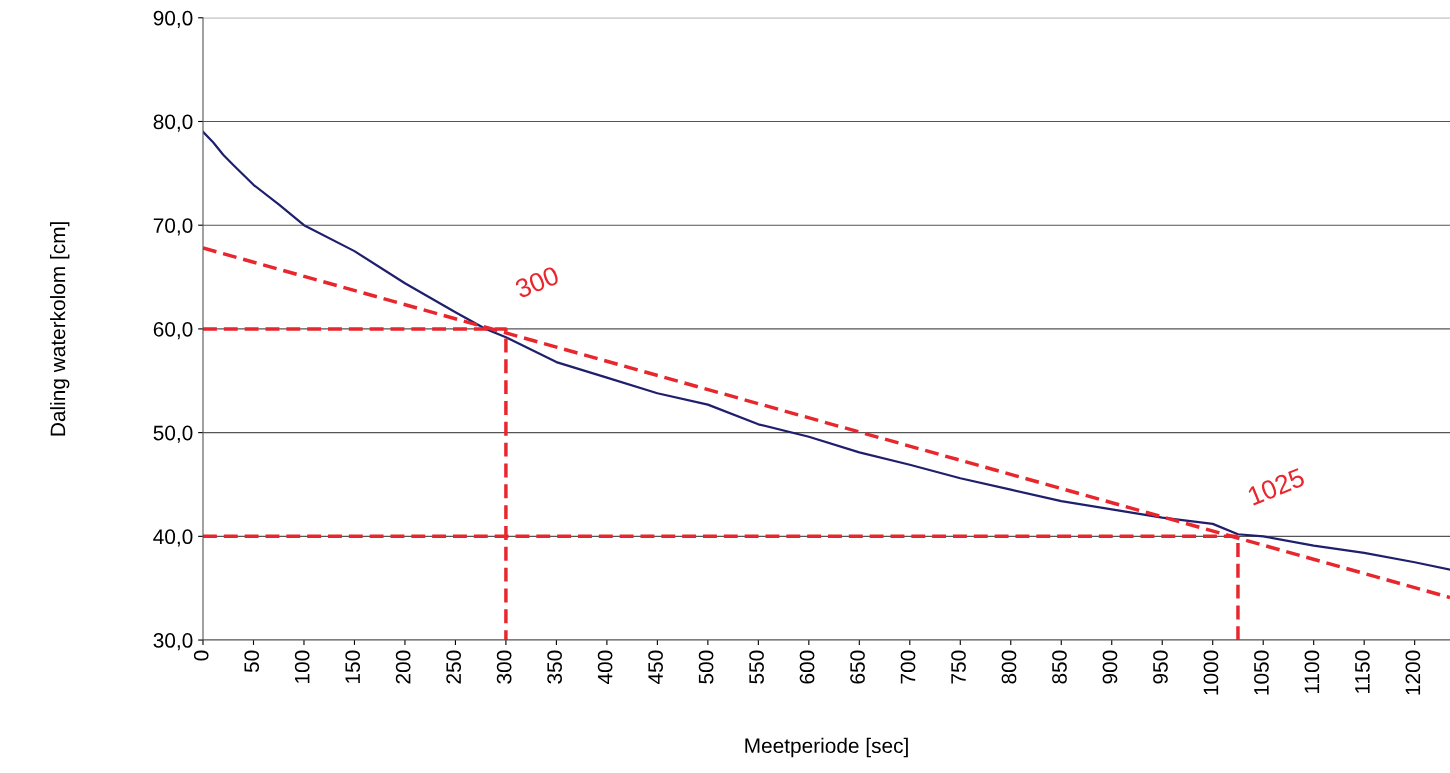 The width and height of the screenshot is (1450, 773). I want to click on x-tick-label: 950, so click(1160, 667).